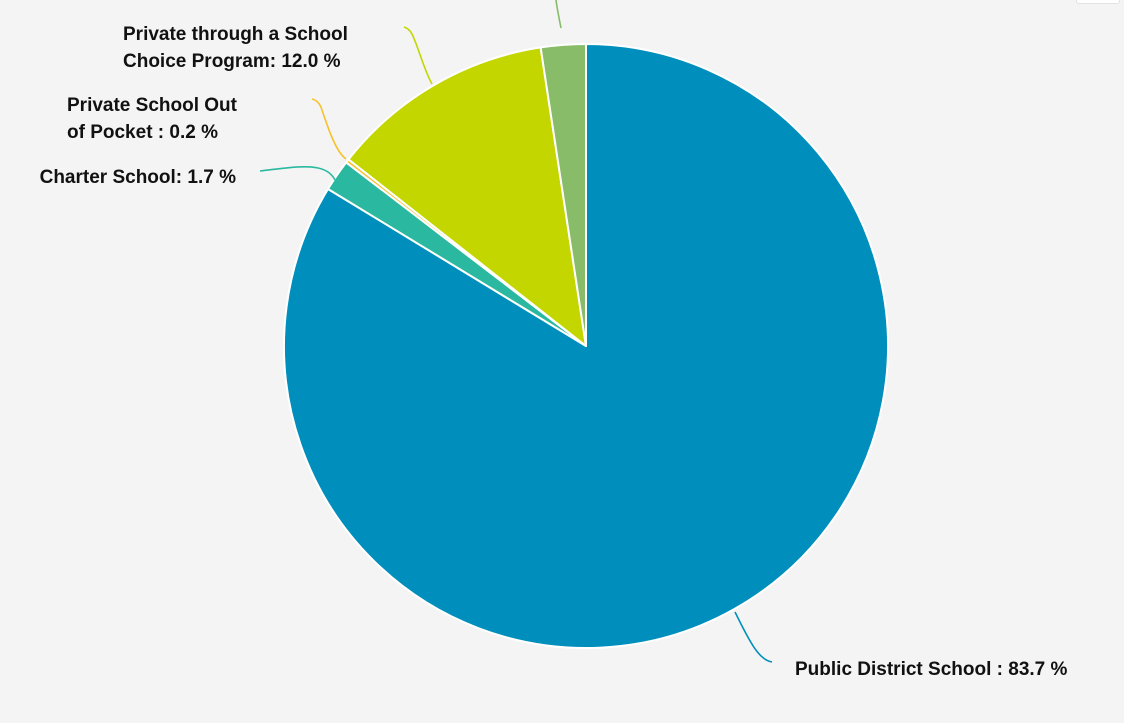 Image resolution: width=1124 pixels, height=723 pixels. Describe the element at coordinates (152, 119) in the screenshot. I see `slice-label-private-school-out-of-pocket: Private School Out of Pocket : 0.2 %` at that location.